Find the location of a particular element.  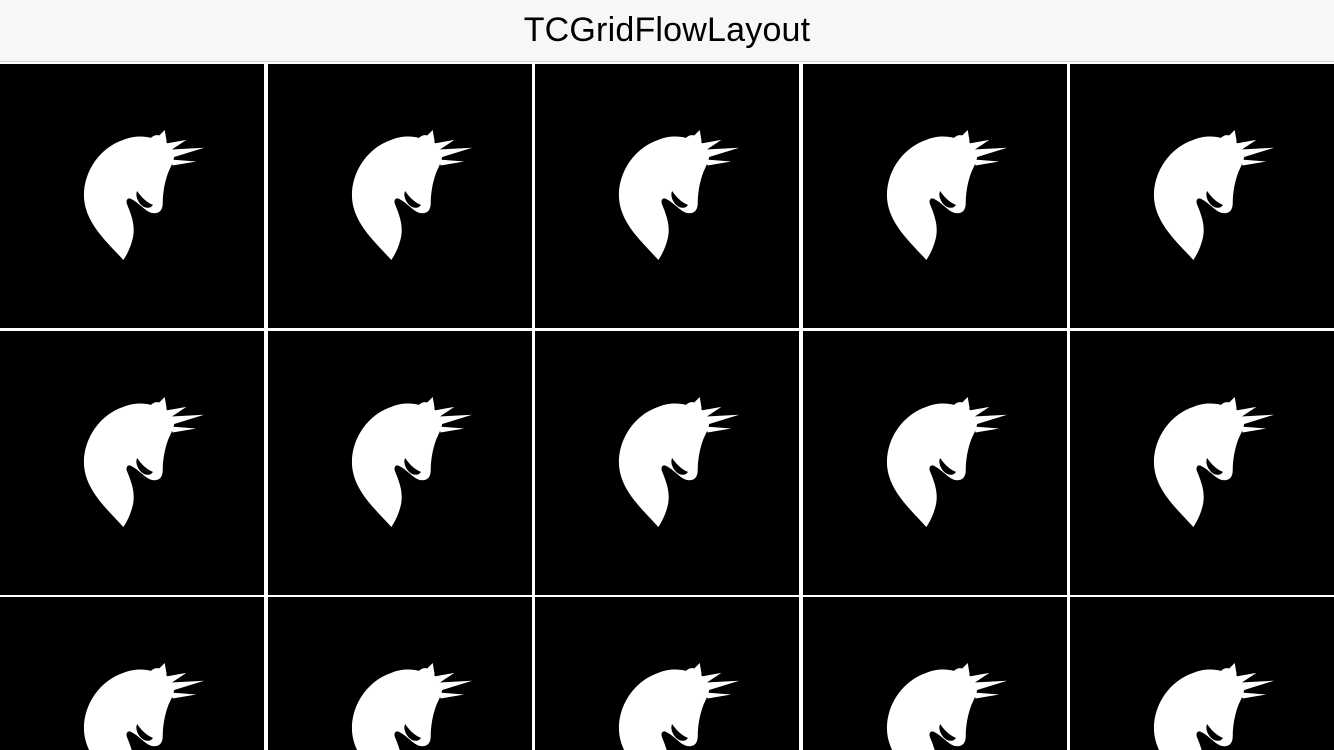

navigation-bar: TCGridFlowLayout is located at coordinates (667, 31).